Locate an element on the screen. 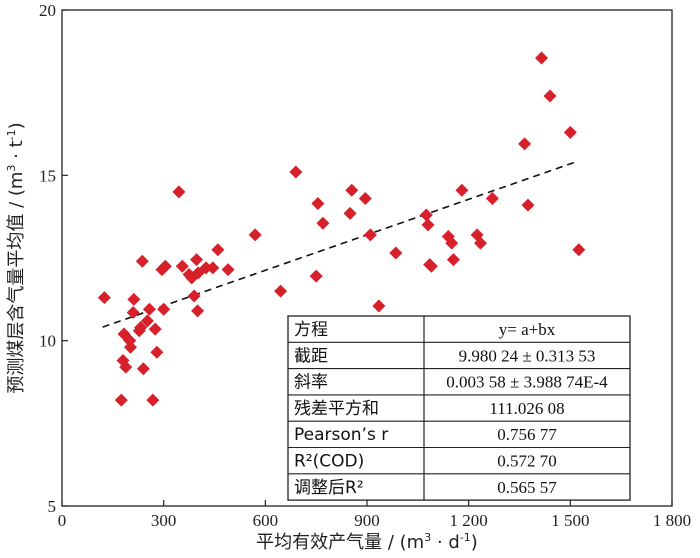 The width and height of the screenshot is (700, 558). x-tick-label: 1 500 is located at coordinates (570, 520).